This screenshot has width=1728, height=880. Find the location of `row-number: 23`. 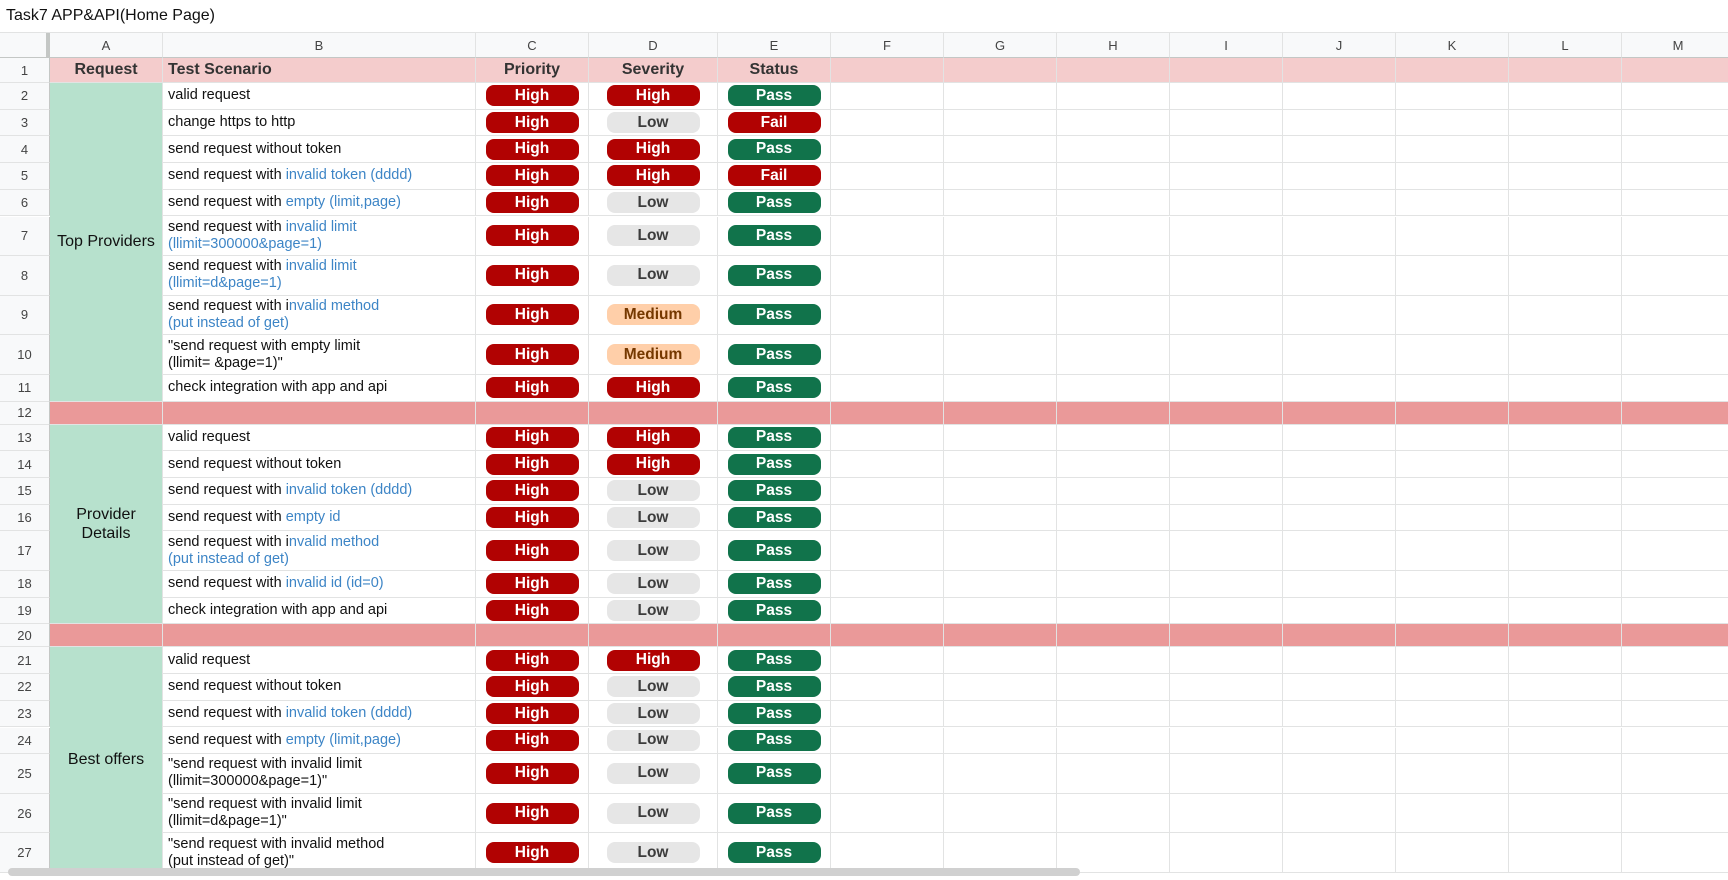

row-number: 23 is located at coordinates (25, 714).